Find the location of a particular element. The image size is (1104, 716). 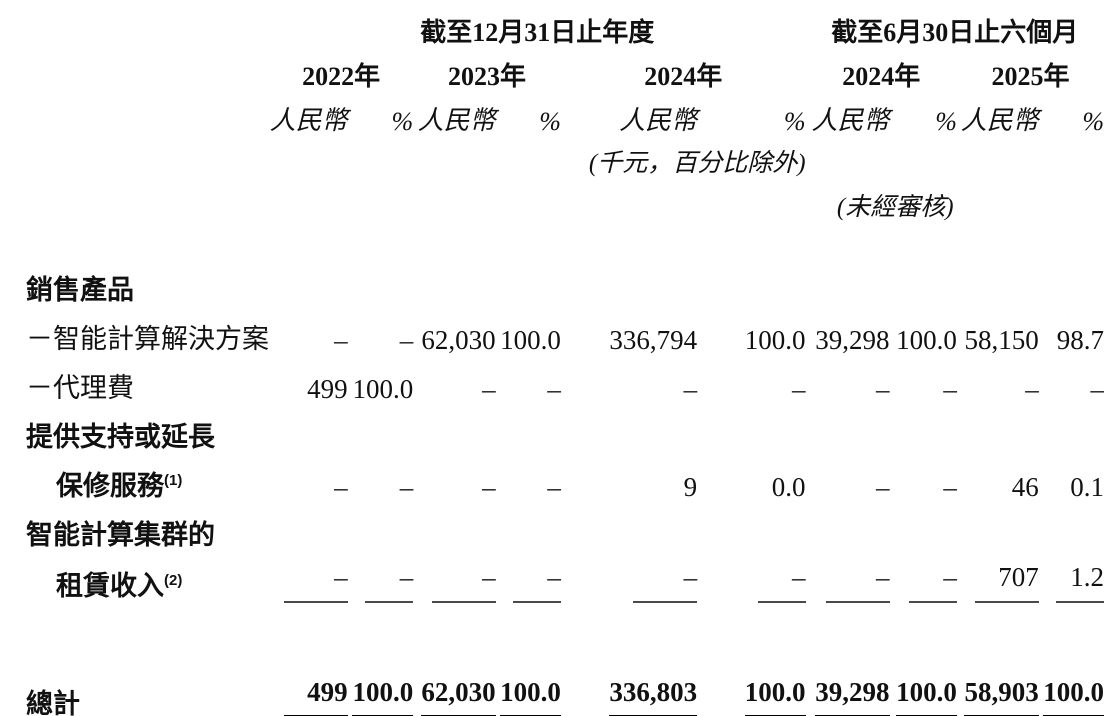

cell-value-text: 0.1 is located at coordinates (1087, 487).